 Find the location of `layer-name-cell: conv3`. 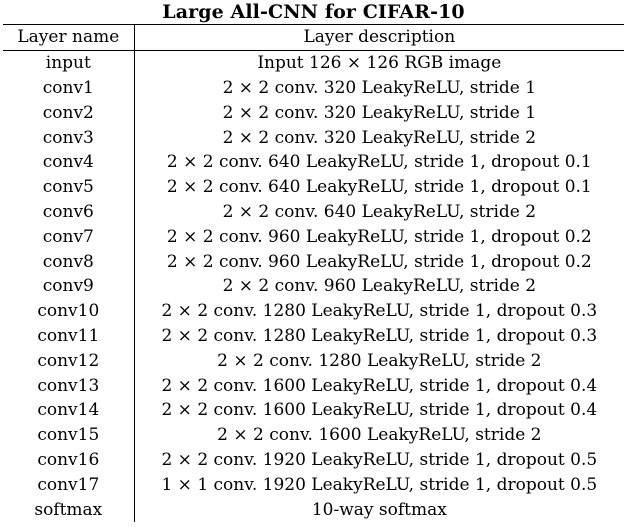

layer-name-cell: conv3 is located at coordinates (69, 137).